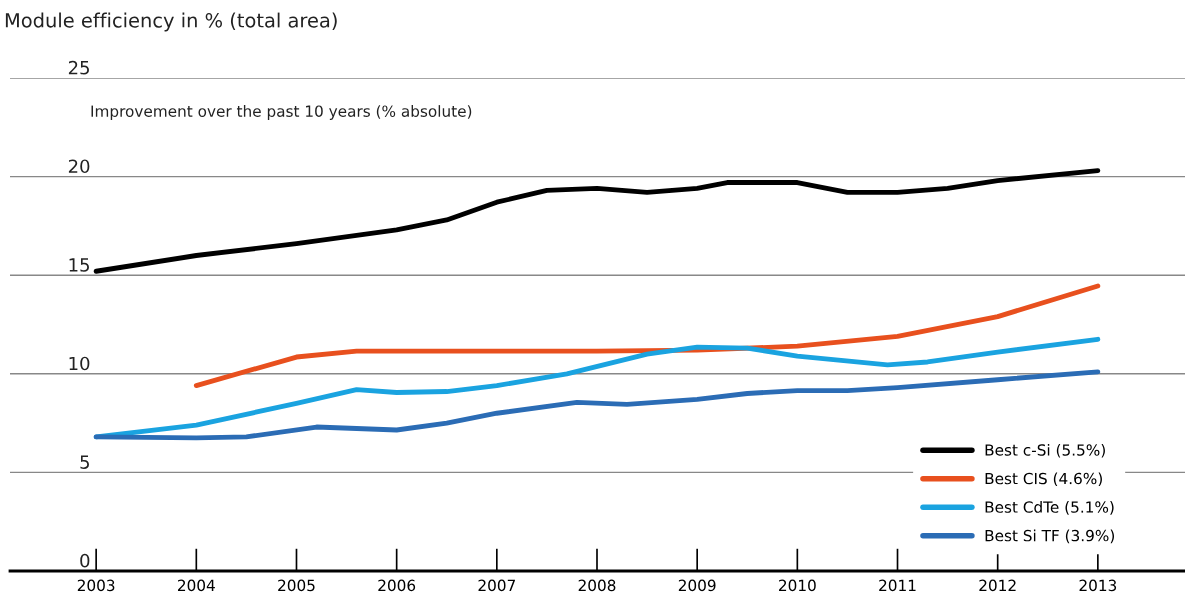 Image resolution: width=1185 pixels, height=598 pixels. What do you see at coordinates (79, 166) in the screenshot?
I see `y-tick-label: 20` at bounding box center [79, 166].